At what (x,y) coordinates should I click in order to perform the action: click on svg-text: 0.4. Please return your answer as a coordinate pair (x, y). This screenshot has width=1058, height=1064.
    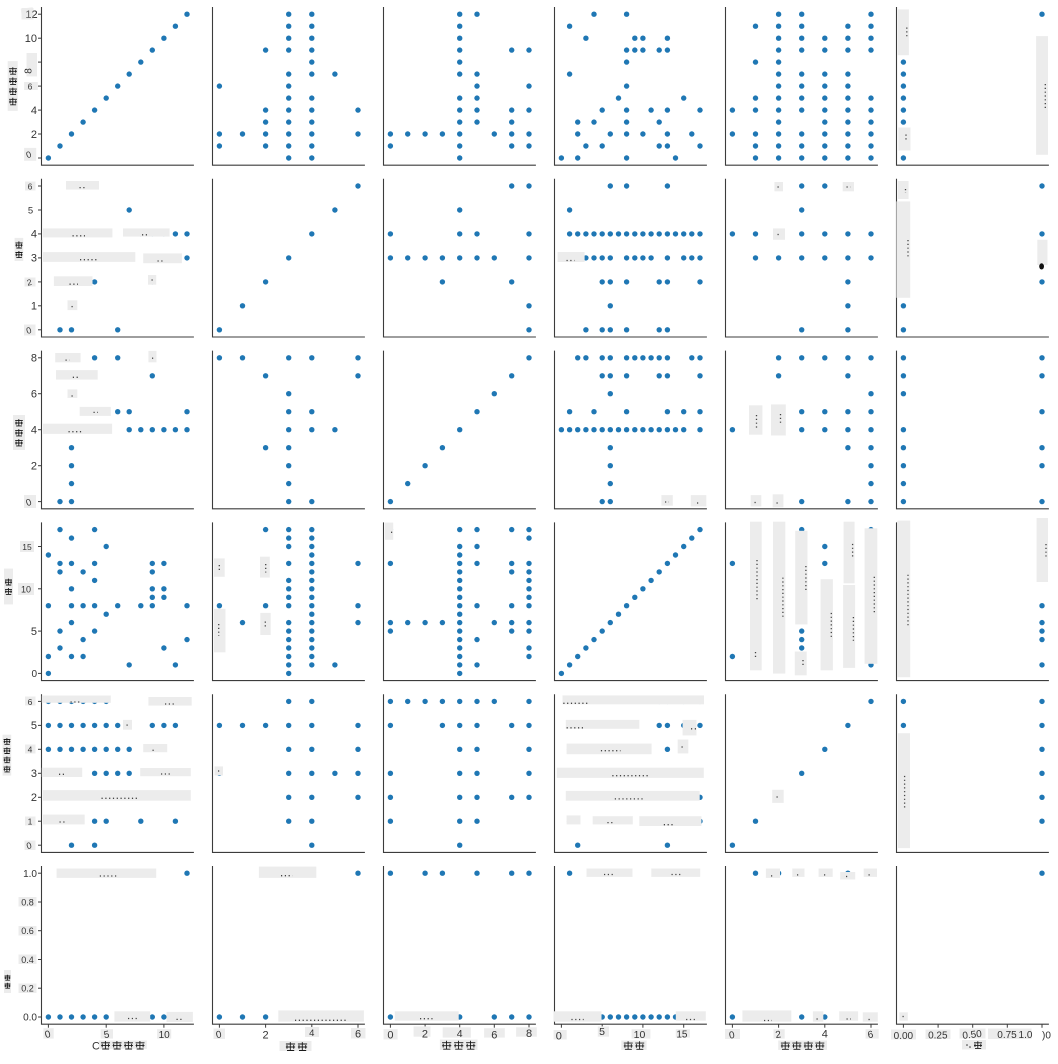
    Looking at the image, I should click on (27, 960).